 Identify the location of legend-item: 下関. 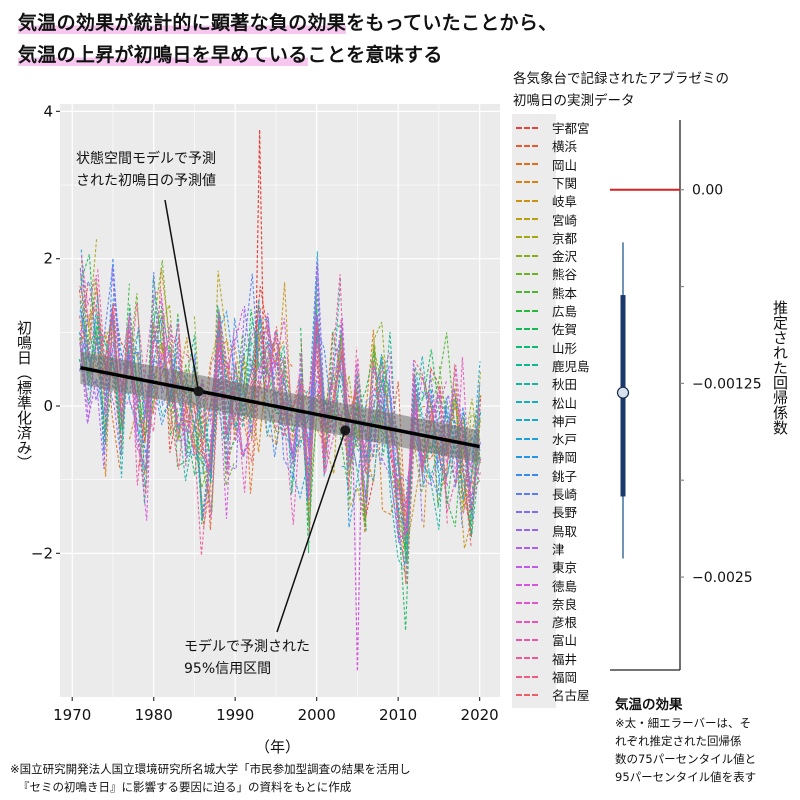
(546, 182).